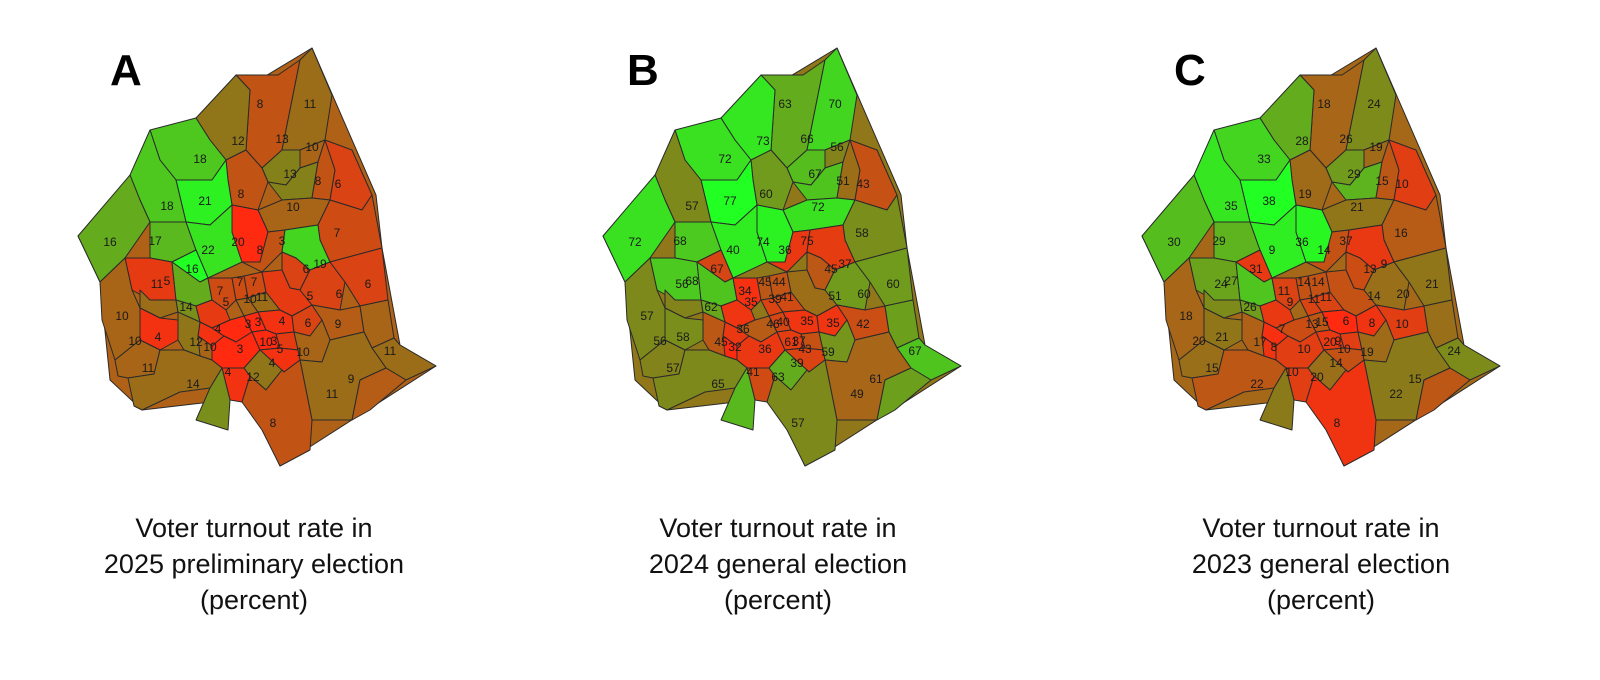 This screenshot has width=1600, height=680. Describe the element at coordinates (1174, 242) in the screenshot. I see `precinct-label: 30` at that location.